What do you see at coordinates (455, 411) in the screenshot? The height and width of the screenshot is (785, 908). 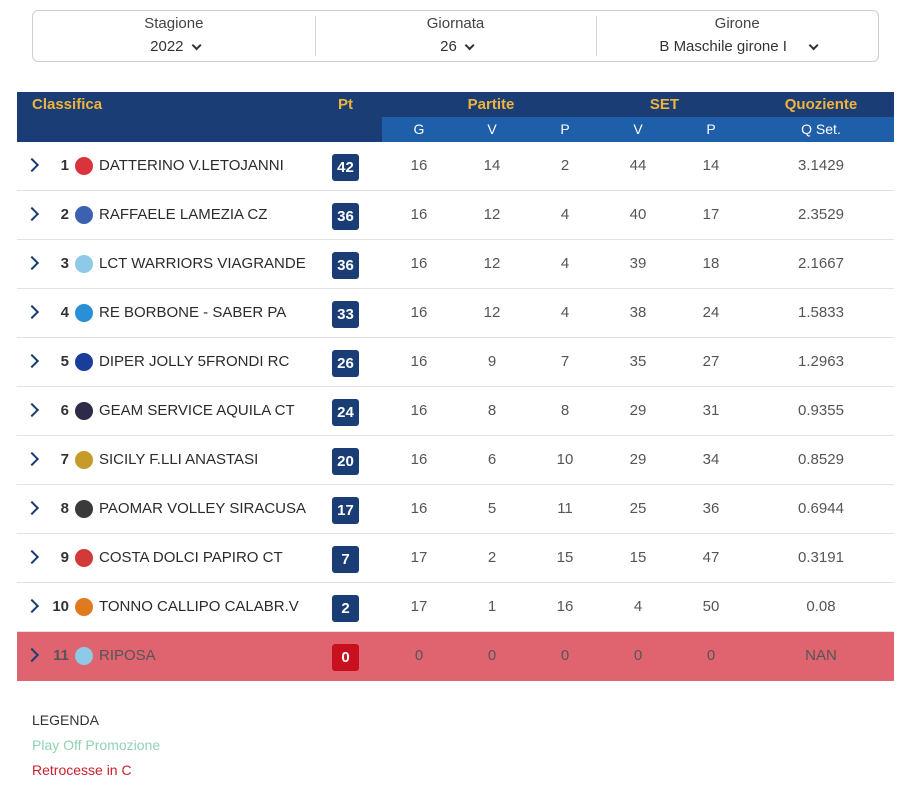 I see `table-row: 6 GEAM SERVICE AQUILA CT 24 16 8 8 29 31 0.9355` at bounding box center [455, 411].